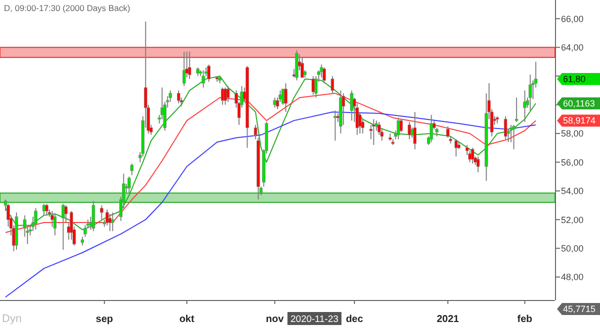 The image size is (600, 328). I want to click on text: 61,80, so click(574, 79).